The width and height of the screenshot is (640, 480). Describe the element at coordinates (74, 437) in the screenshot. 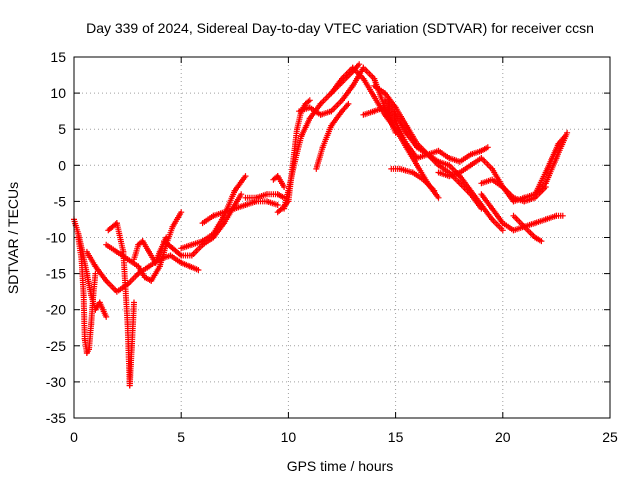

I see `x-tick-label: 0` at that location.